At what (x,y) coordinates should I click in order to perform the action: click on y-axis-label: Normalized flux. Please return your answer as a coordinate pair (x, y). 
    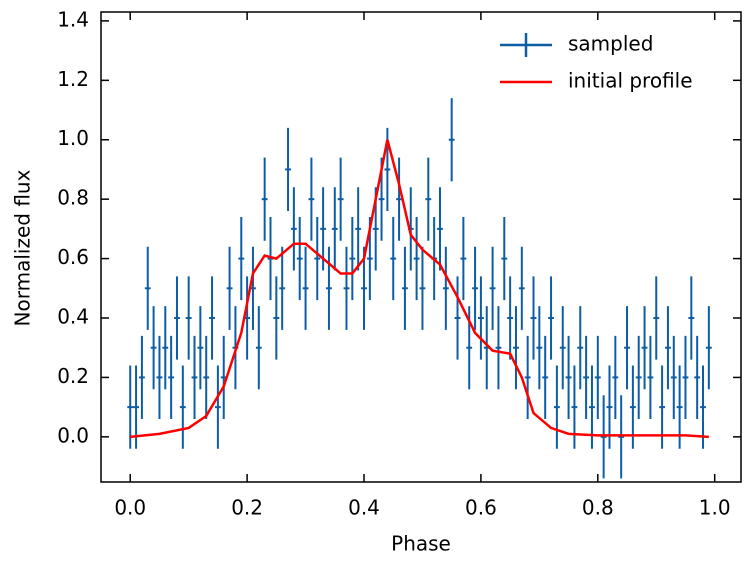
    Looking at the image, I should click on (23, 247).